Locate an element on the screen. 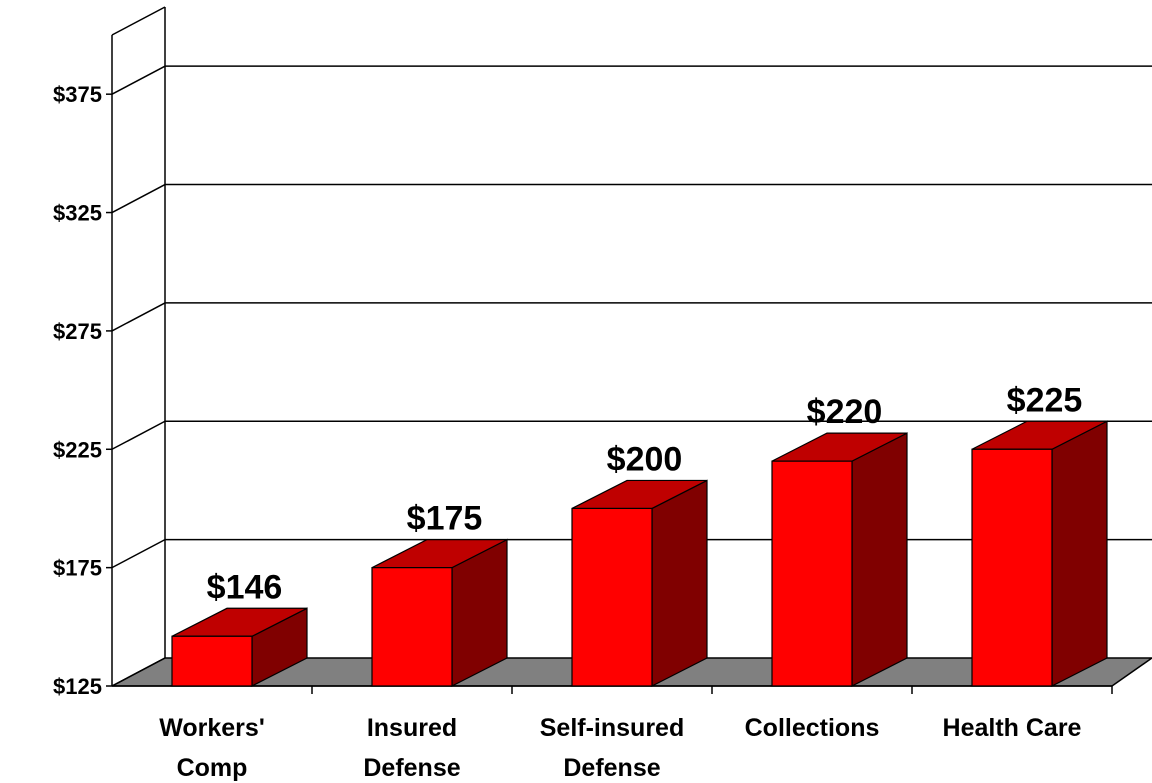 This screenshot has width=1152, height=783. value-label: $220 is located at coordinates (845, 412).